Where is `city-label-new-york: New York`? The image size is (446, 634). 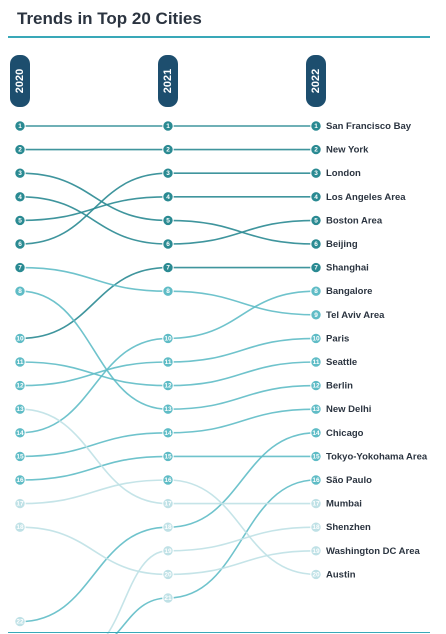 city-label-new-york: New York is located at coordinates (347, 150).